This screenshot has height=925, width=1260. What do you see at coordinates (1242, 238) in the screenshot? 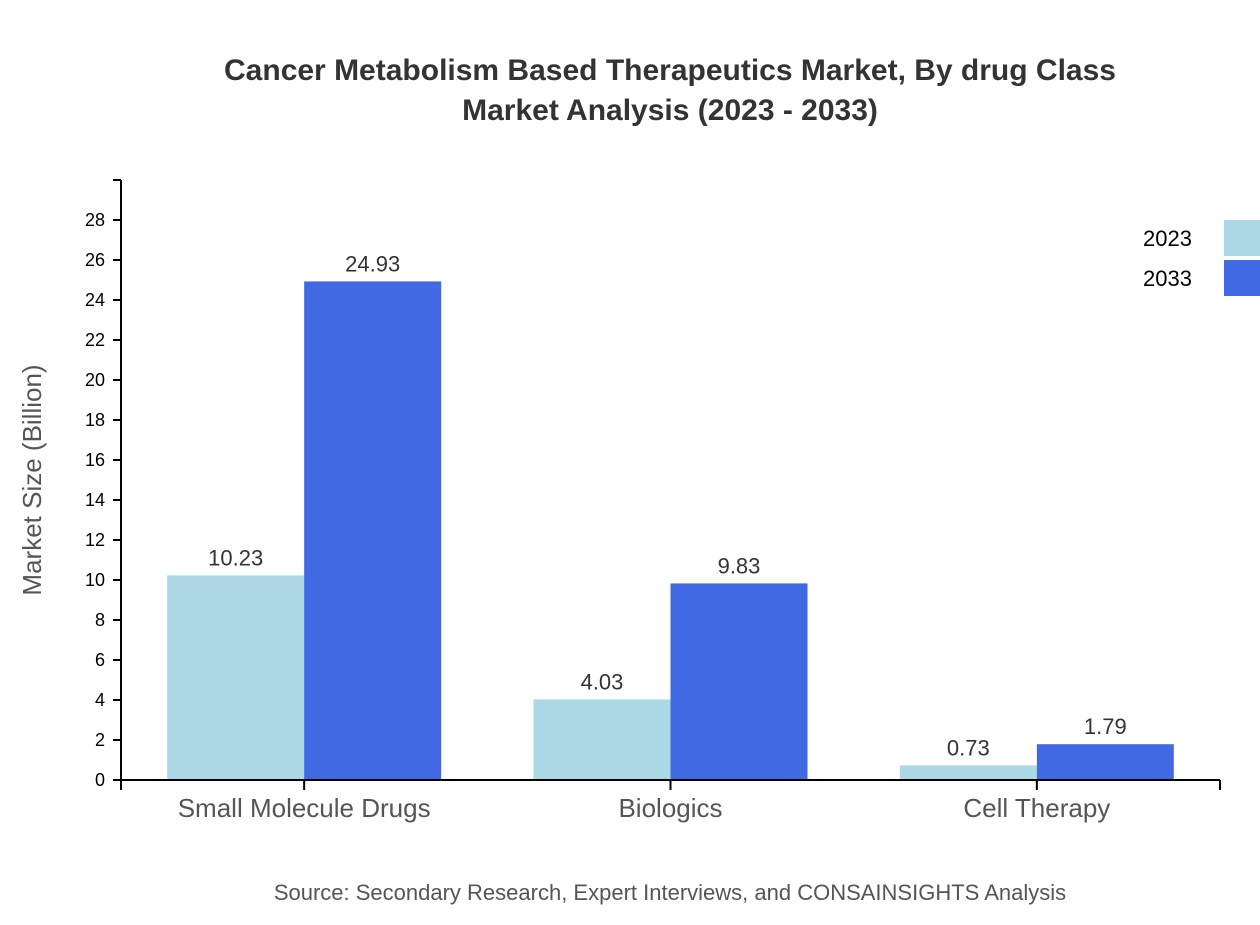
I see `legend-swatch-2023` at bounding box center [1242, 238].